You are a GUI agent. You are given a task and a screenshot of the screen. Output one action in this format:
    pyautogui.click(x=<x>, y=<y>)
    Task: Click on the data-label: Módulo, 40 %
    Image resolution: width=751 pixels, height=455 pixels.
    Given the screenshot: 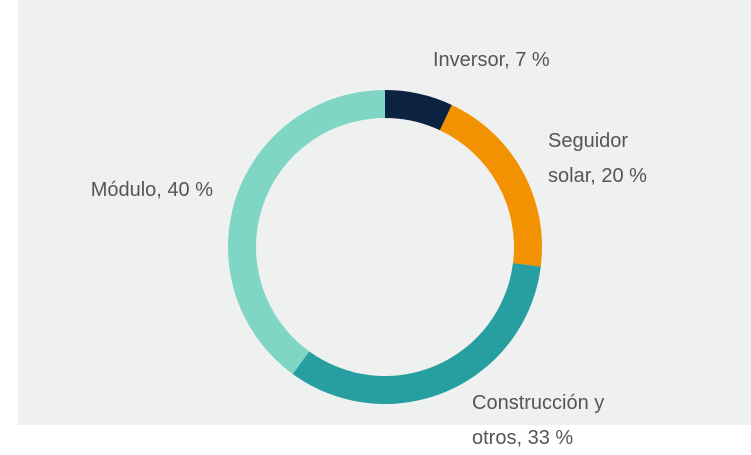 What is the action you would take?
    pyautogui.click(x=152, y=190)
    